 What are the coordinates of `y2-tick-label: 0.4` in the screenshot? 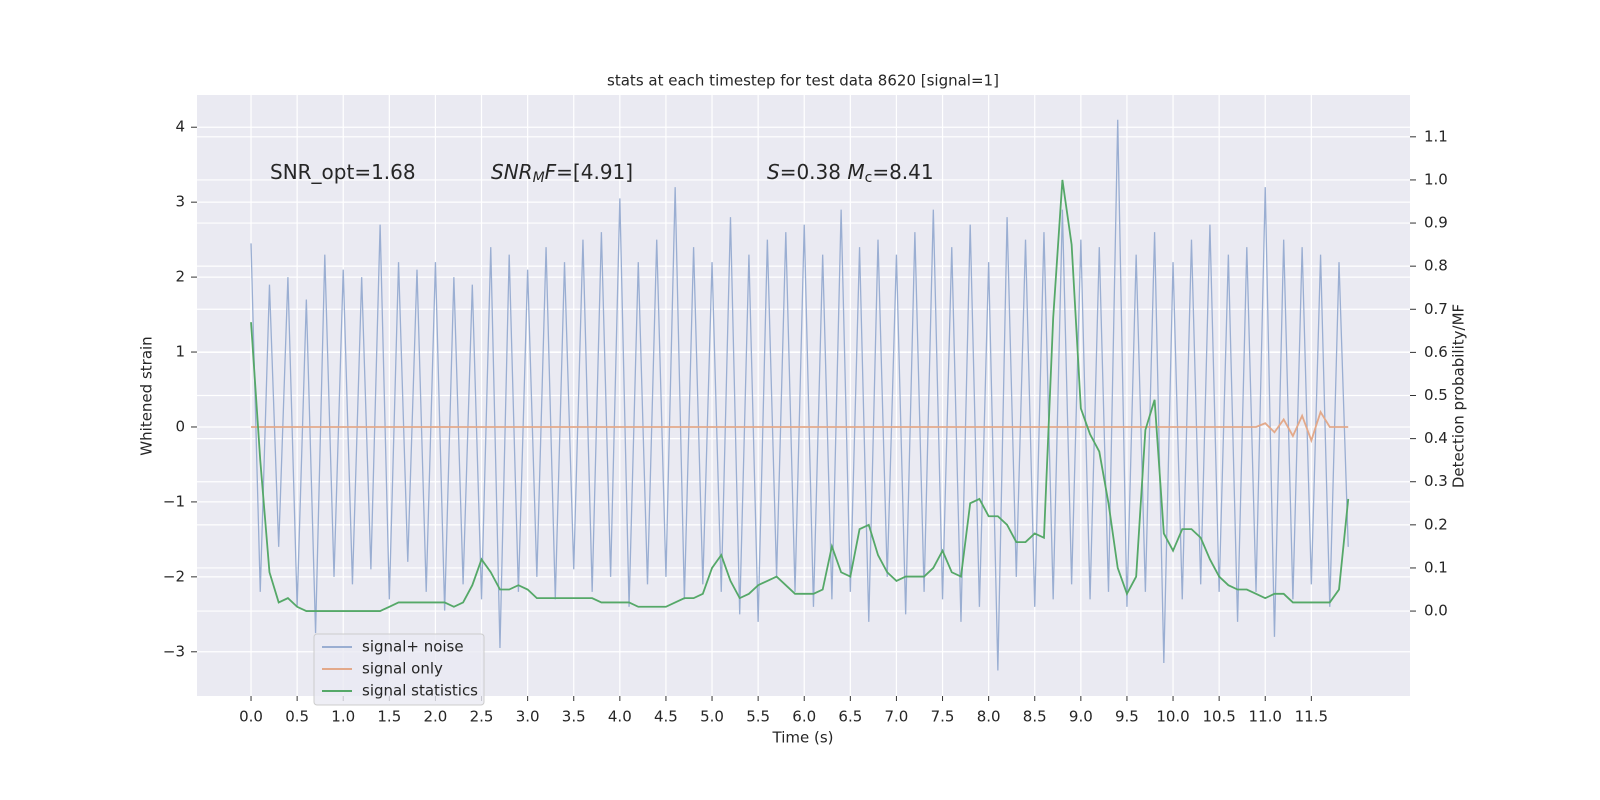 It's located at (1436, 438).